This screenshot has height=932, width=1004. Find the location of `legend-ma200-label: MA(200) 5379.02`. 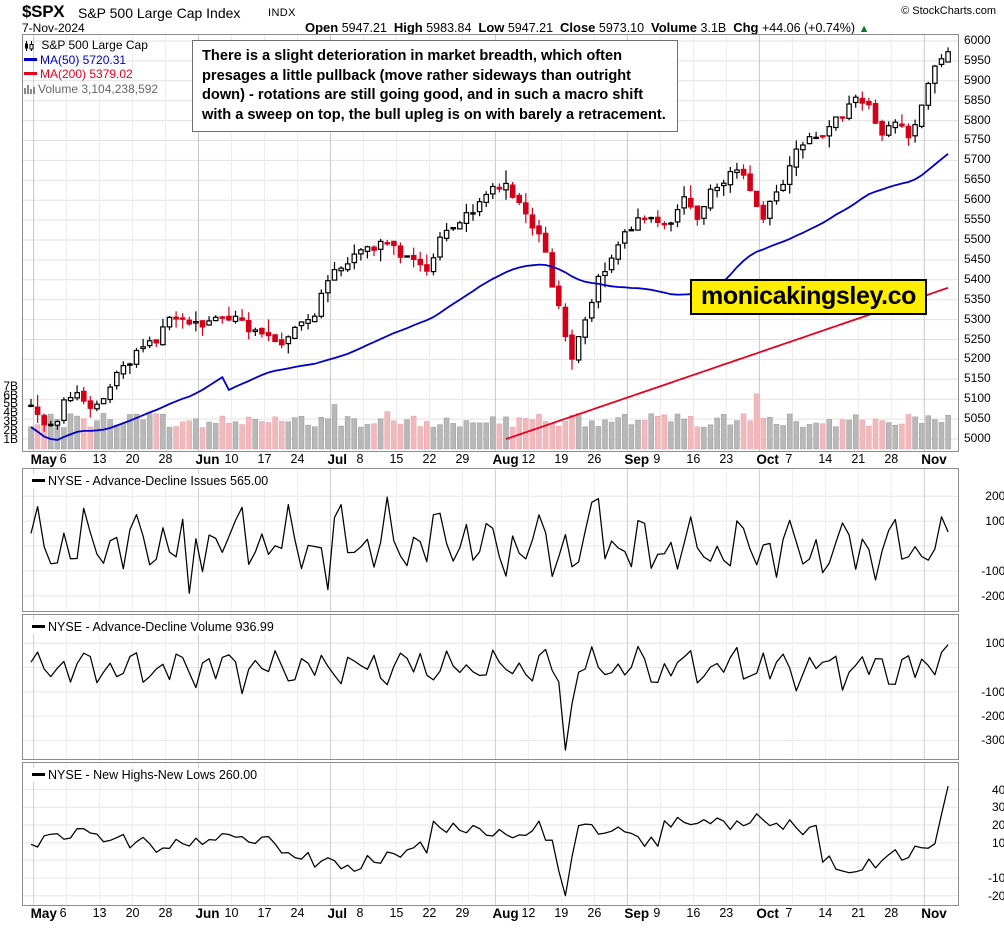

legend-ma200-label: MA(200) 5379.02 is located at coordinates (86, 74).